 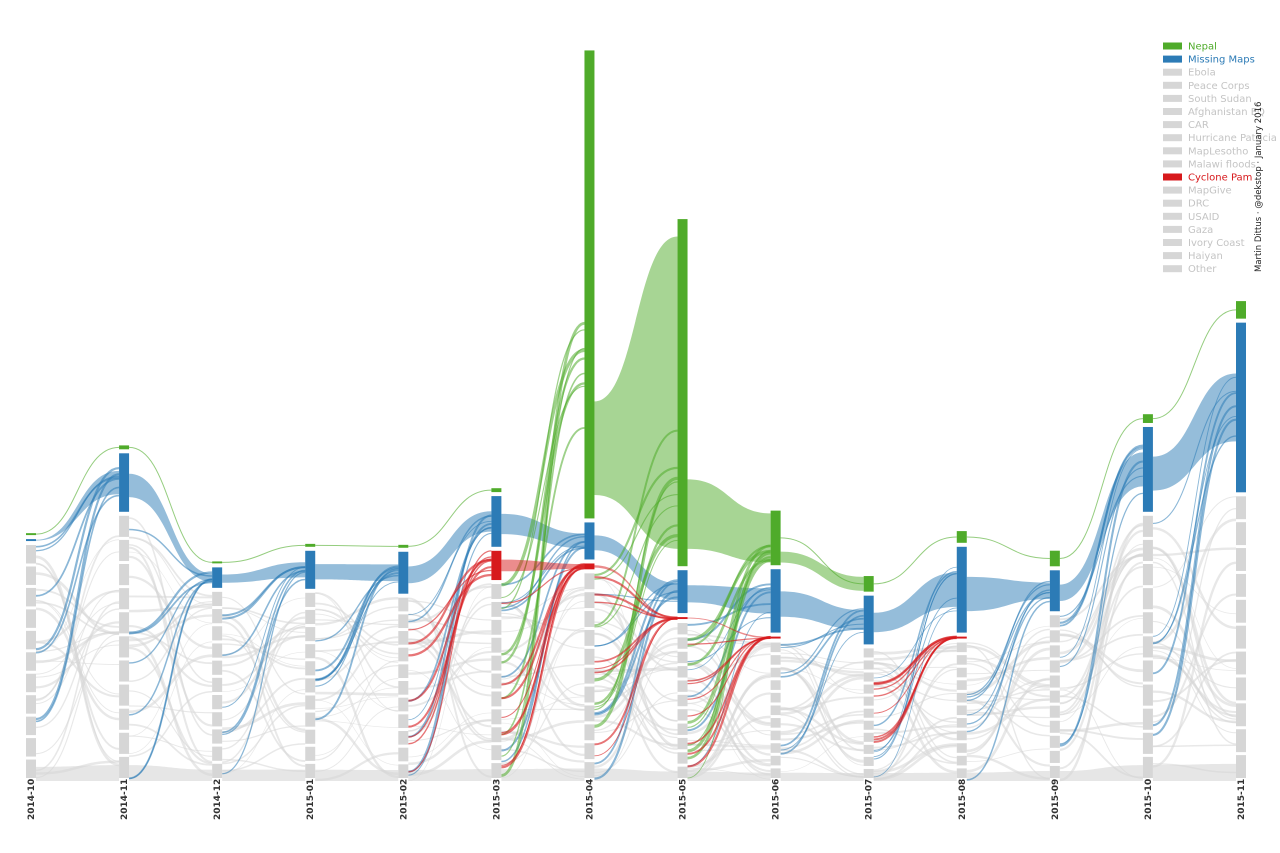 What do you see at coordinates (963, 799) in the screenshot?
I see `x-tick-label: 2015-08` at bounding box center [963, 799].